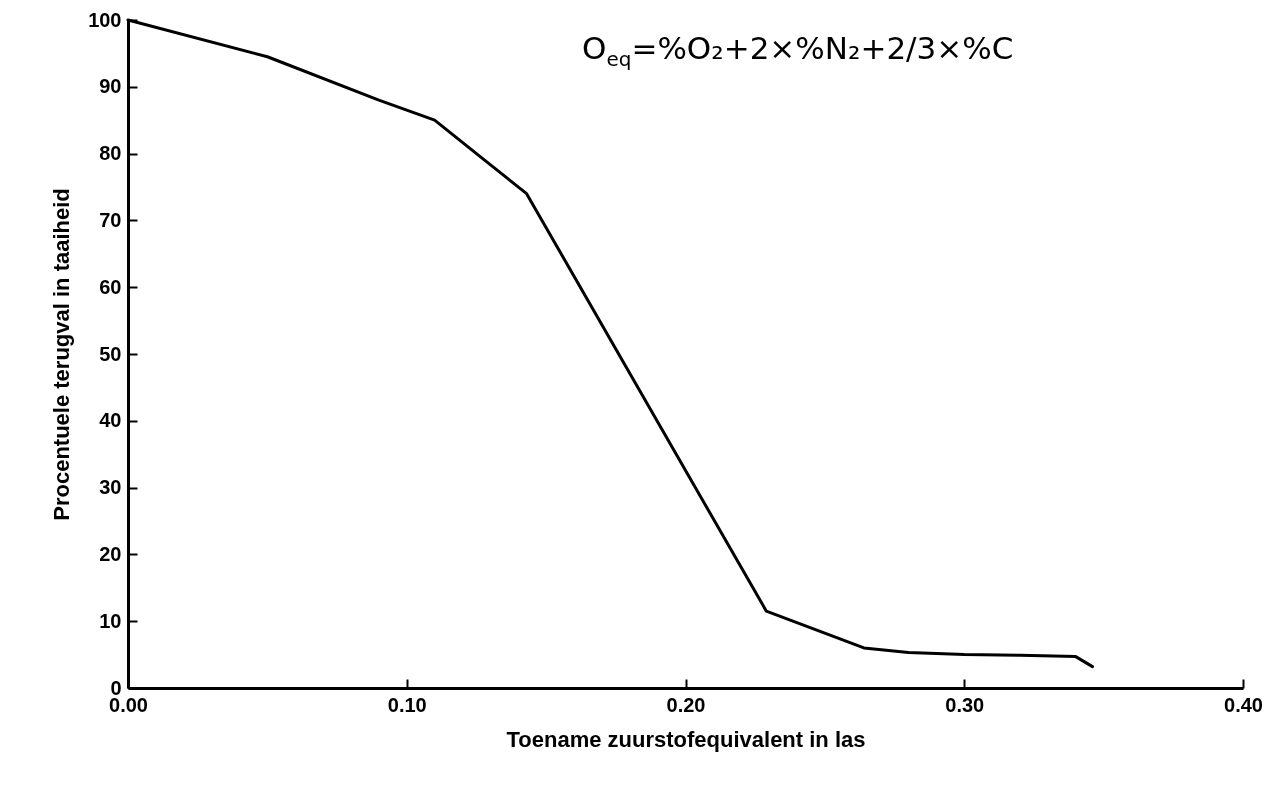 This screenshot has width=1274, height=794. I want to click on y-tick-label: 0, so click(116, 687).